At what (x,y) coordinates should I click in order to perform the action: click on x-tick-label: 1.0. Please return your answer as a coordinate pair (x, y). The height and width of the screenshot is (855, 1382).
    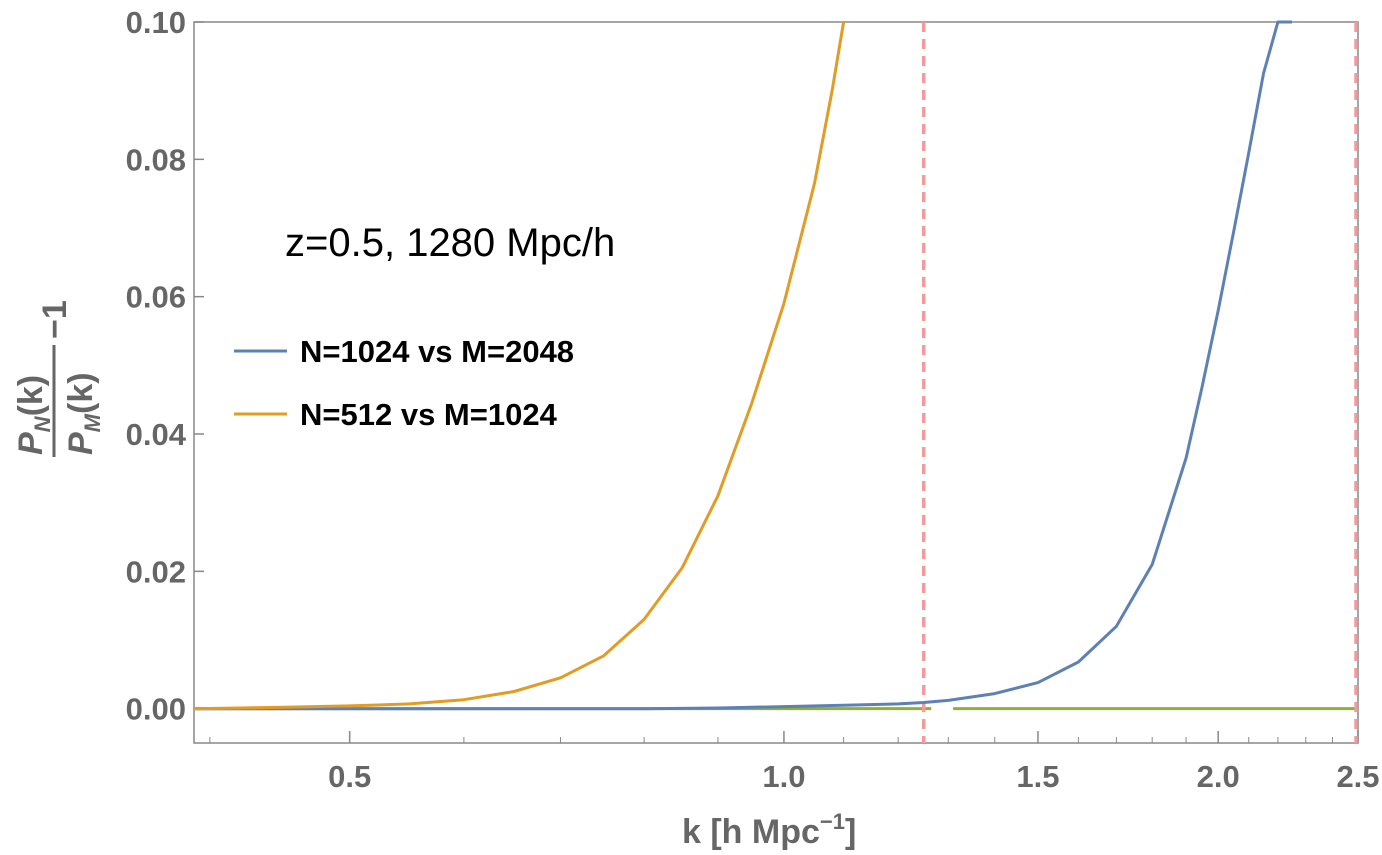
    Looking at the image, I should click on (783, 776).